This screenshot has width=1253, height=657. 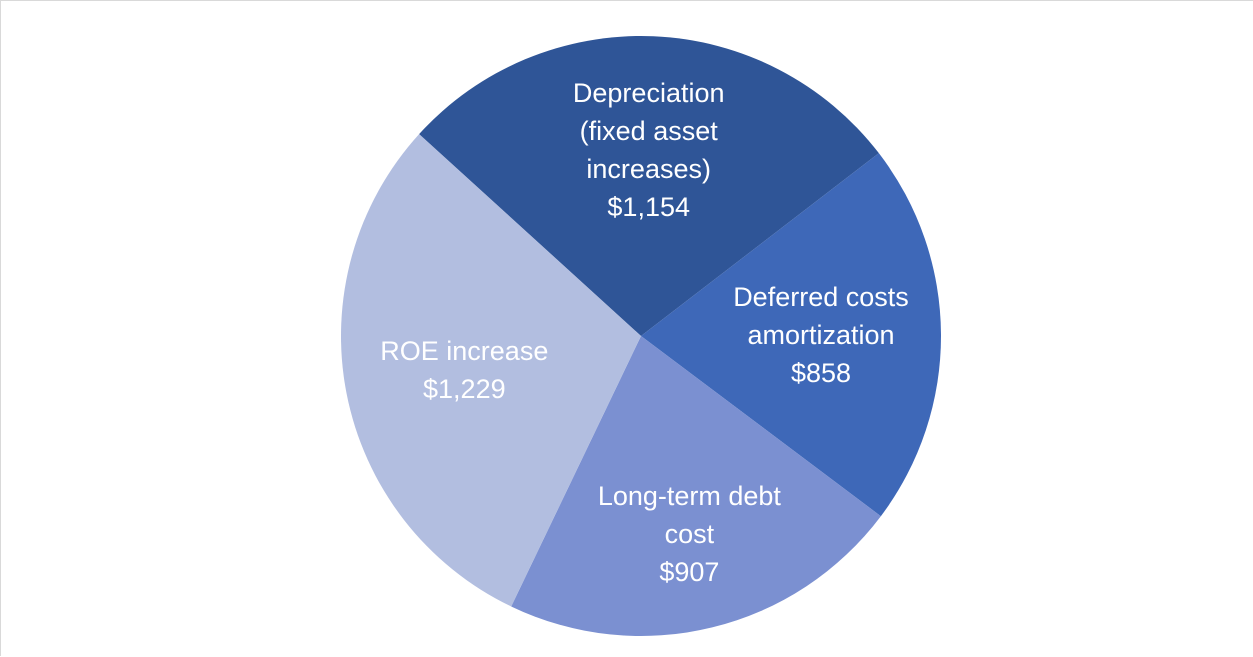 I want to click on value-label: $858, so click(x=821, y=373).